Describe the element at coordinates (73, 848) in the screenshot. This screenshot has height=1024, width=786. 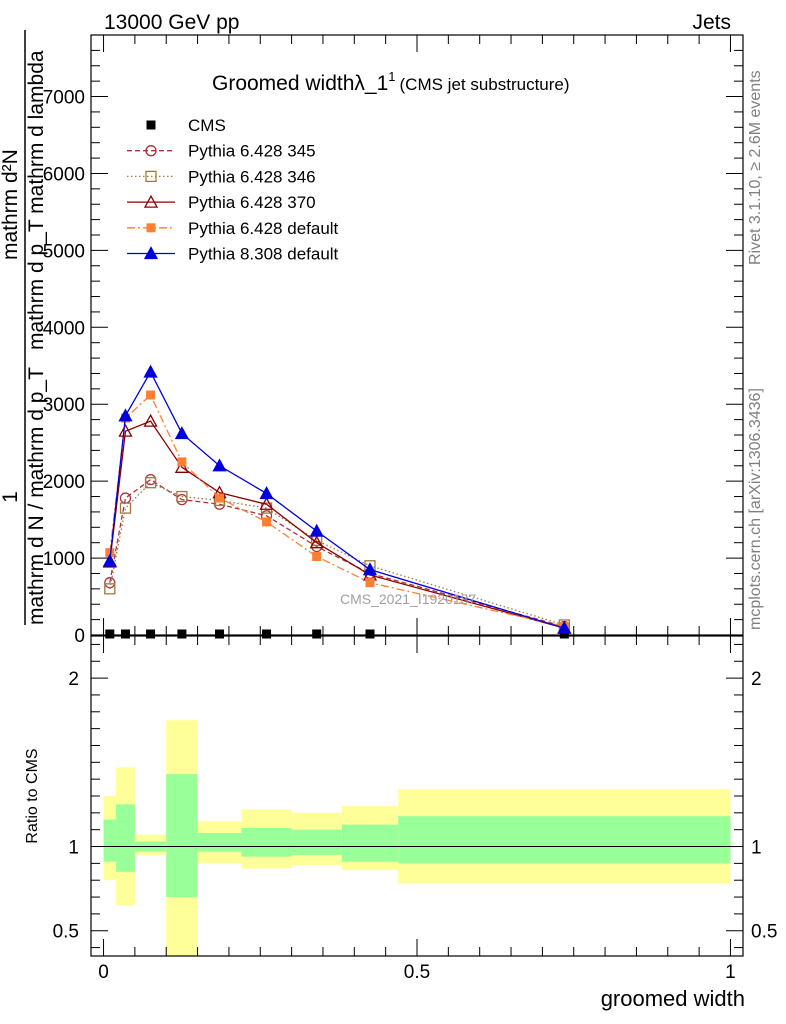
I see `ratio-y-tick-label: 1` at that location.